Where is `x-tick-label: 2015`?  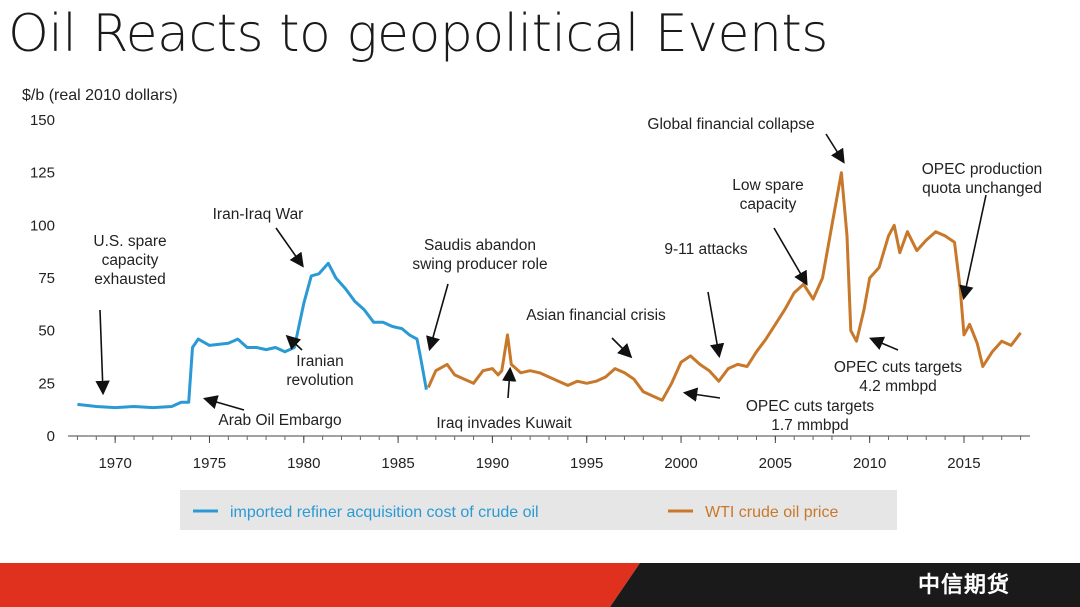 x-tick-label: 2015 is located at coordinates (963, 463).